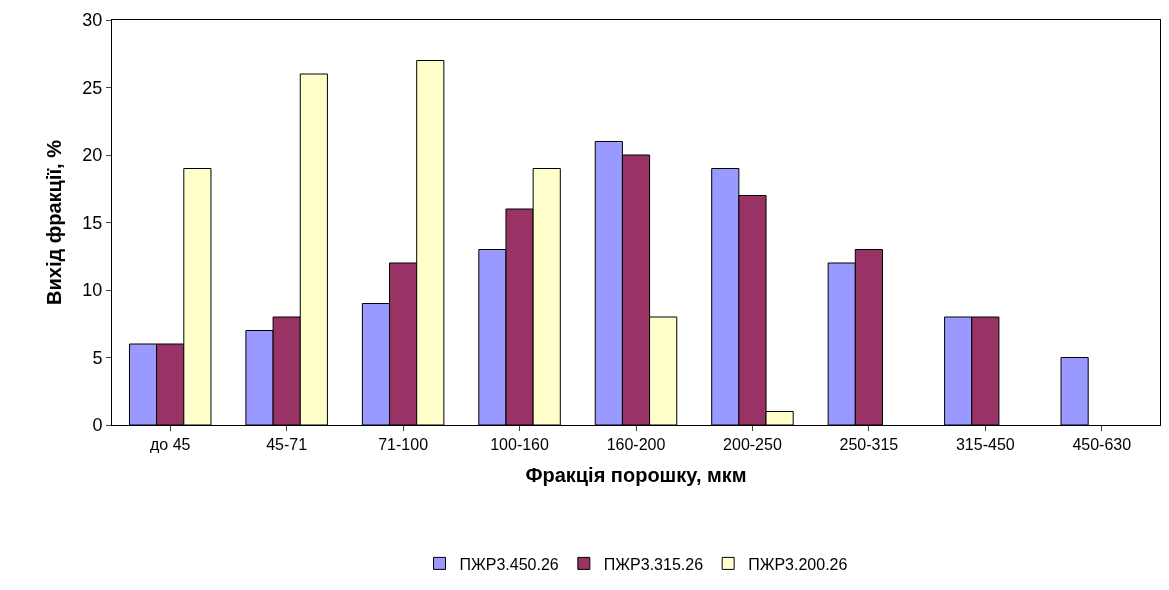 The width and height of the screenshot is (1169, 590). I want to click on x-tick-label: 450-630, so click(1102, 445).